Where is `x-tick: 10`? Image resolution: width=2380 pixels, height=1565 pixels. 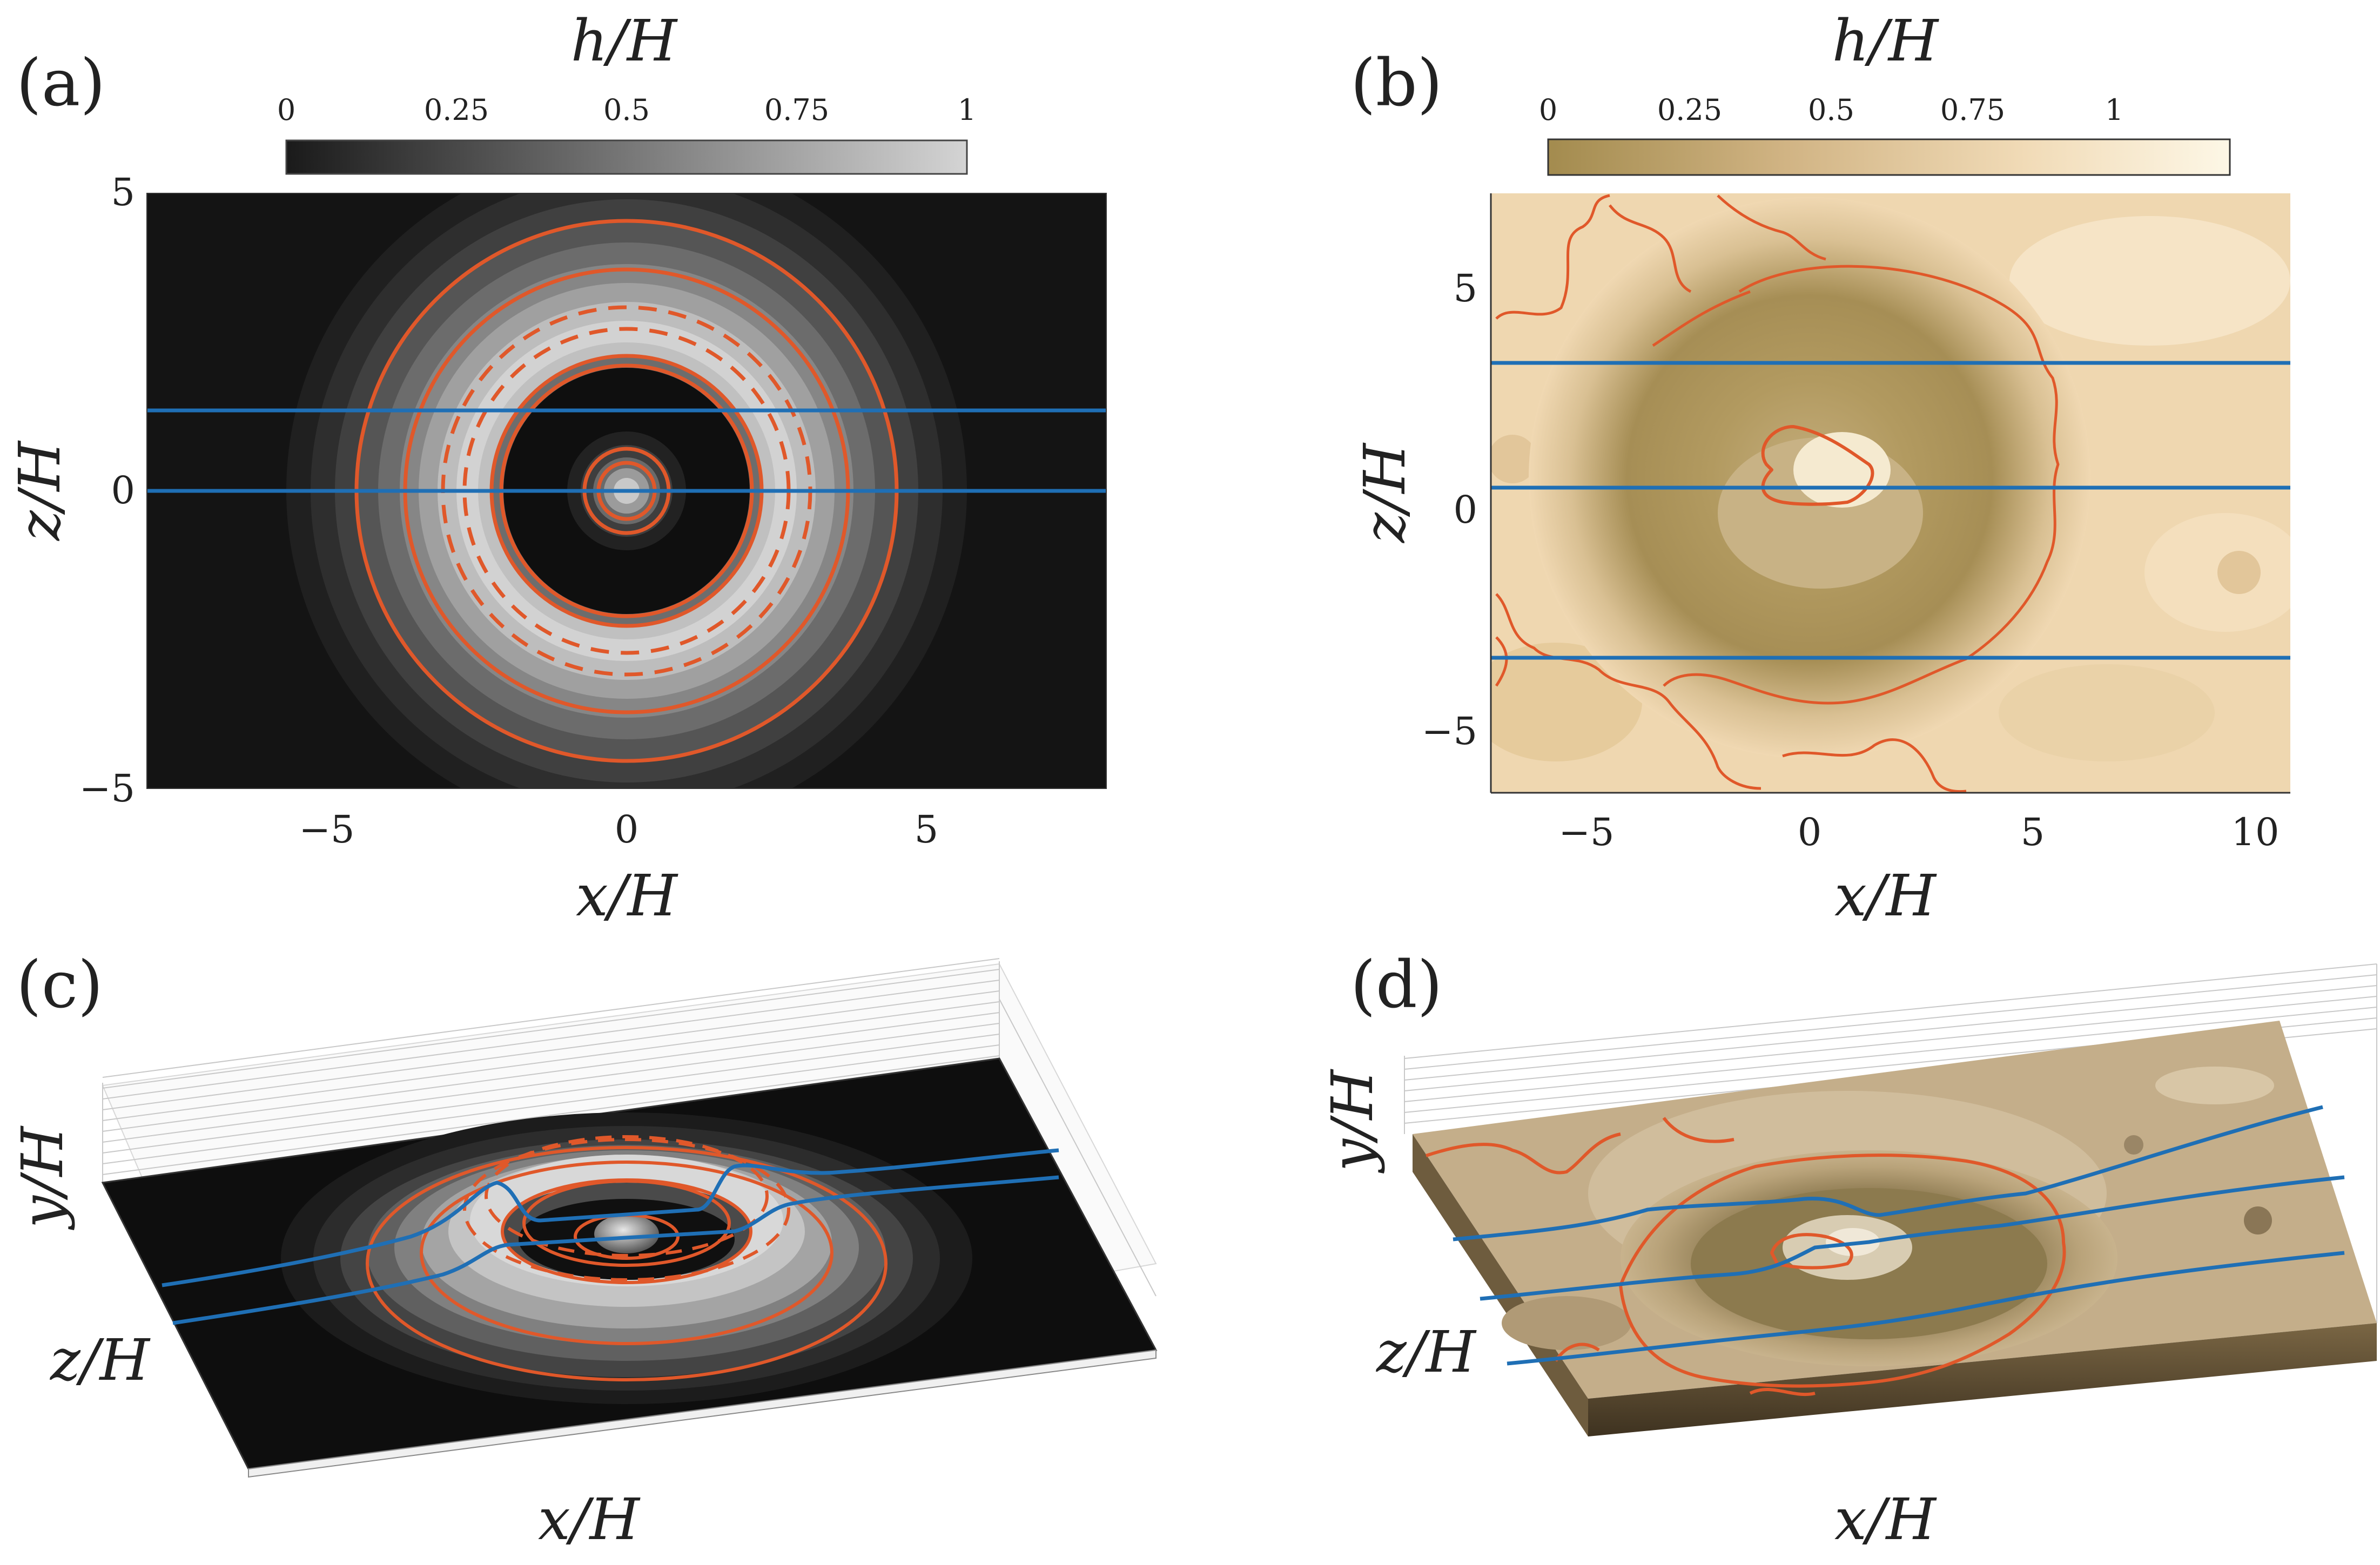 x-tick: 10 is located at coordinates (2255, 832).